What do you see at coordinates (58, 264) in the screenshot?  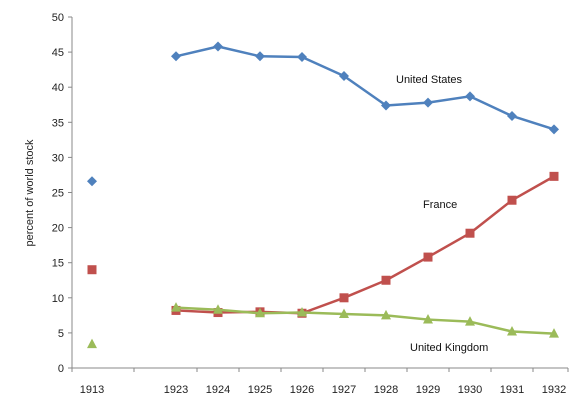 I see `y-tick-label-15: 15` at bounding box center [58, 264].